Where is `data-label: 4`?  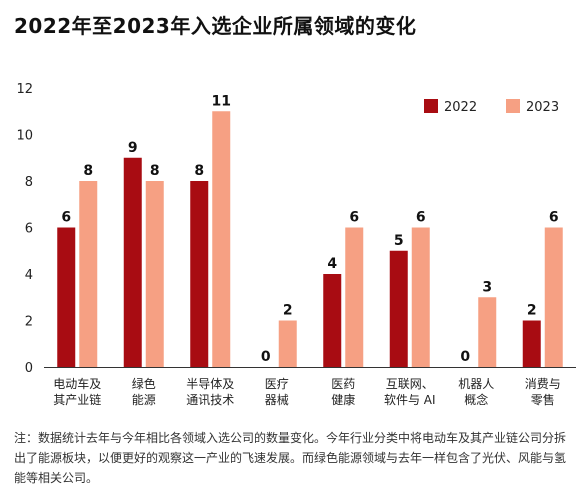 data-label: 4 is located at coordinates (332, 264).